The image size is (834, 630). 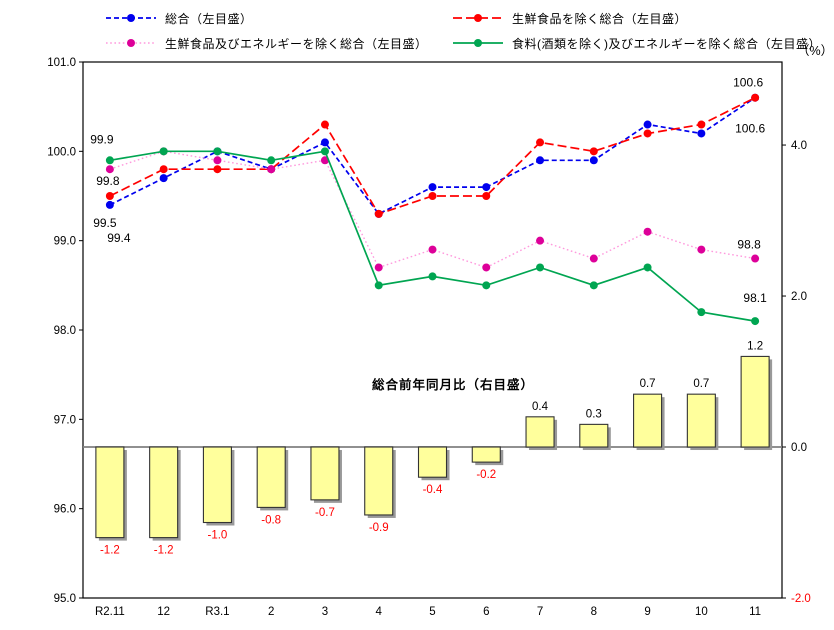 I want to click on legend-swatch-red-dashed, so click(x=478, y=18).